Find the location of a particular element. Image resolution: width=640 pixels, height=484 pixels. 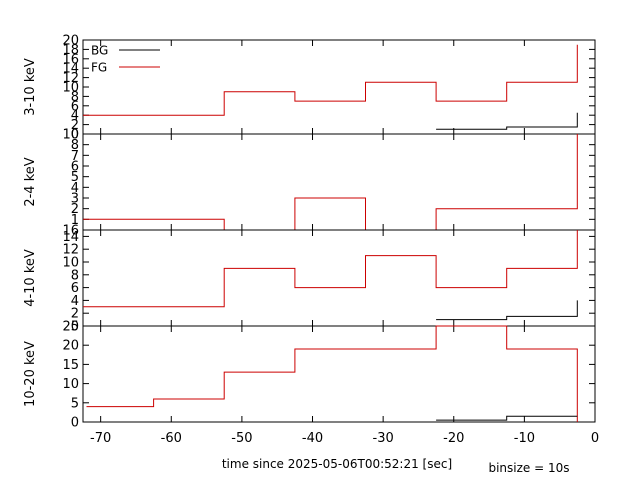

y-tick-label: 7 is located at coordinates (75, 156).